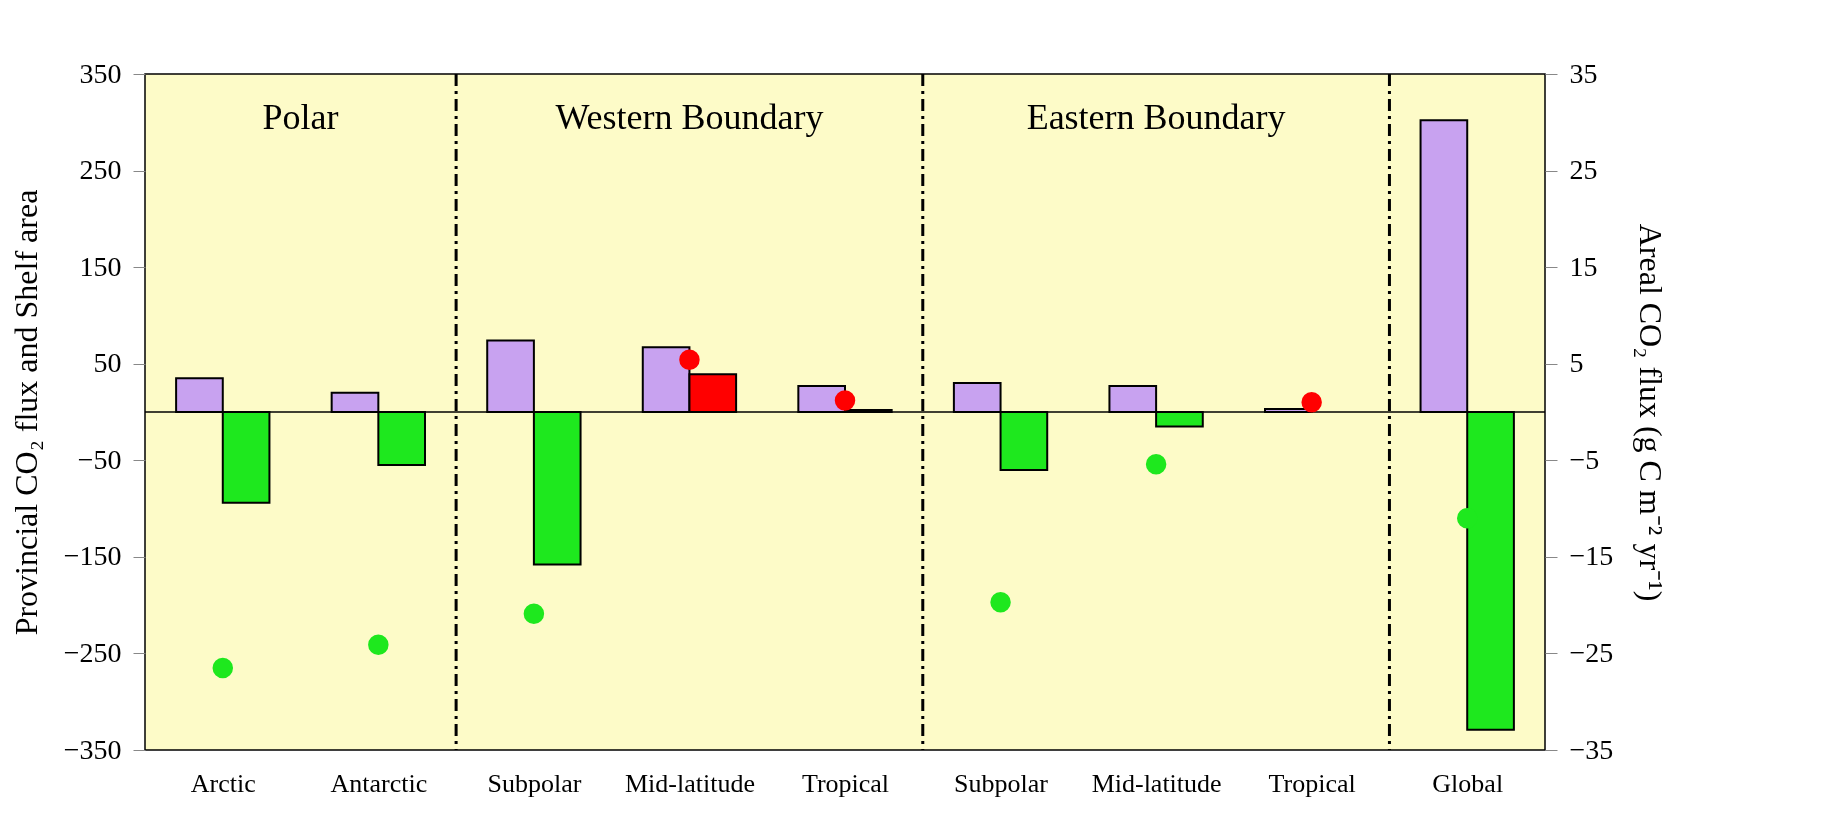 The image size is (1821, 816). I want to click on y2-tick-label: 35, so click(1583, 73).